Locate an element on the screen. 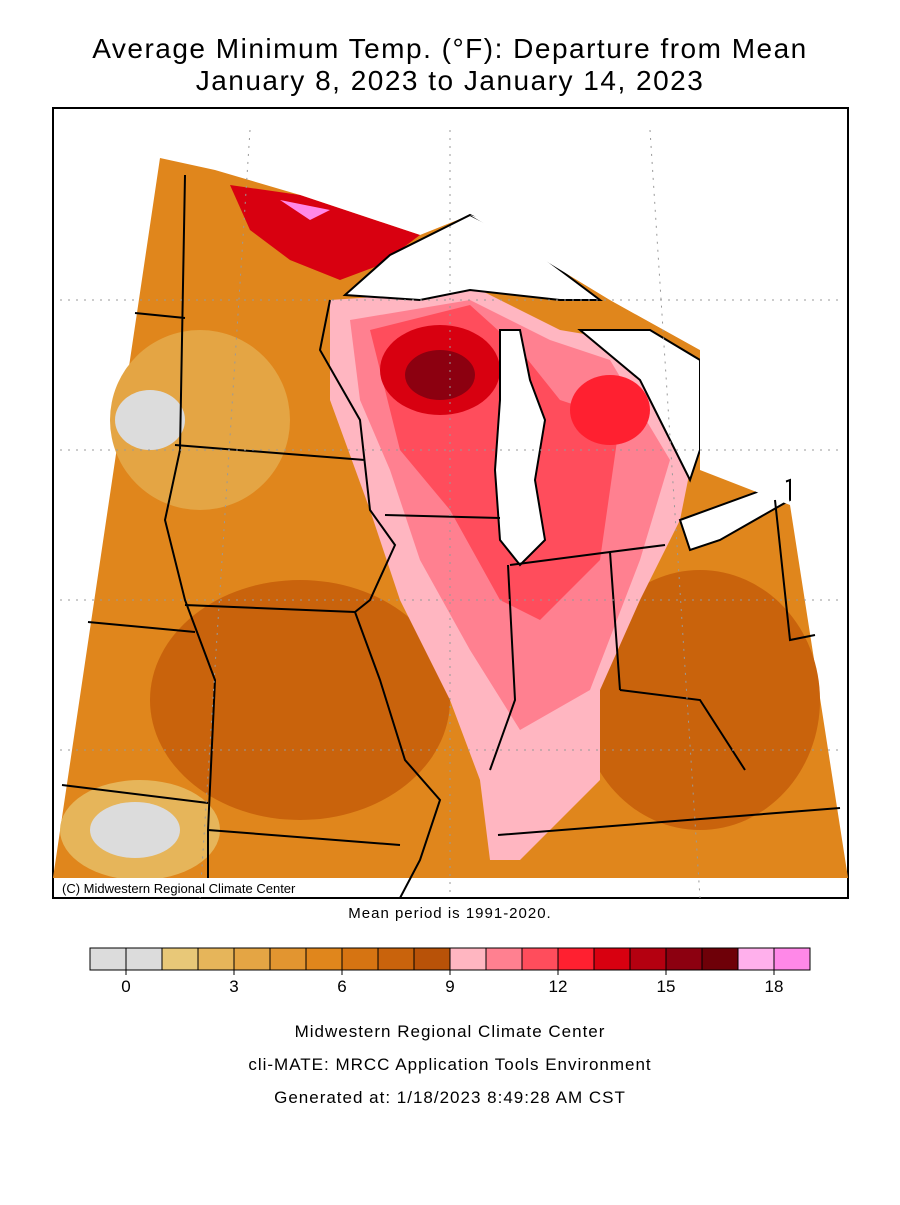  legend-label: 15 is located at coordinates (666, 986).